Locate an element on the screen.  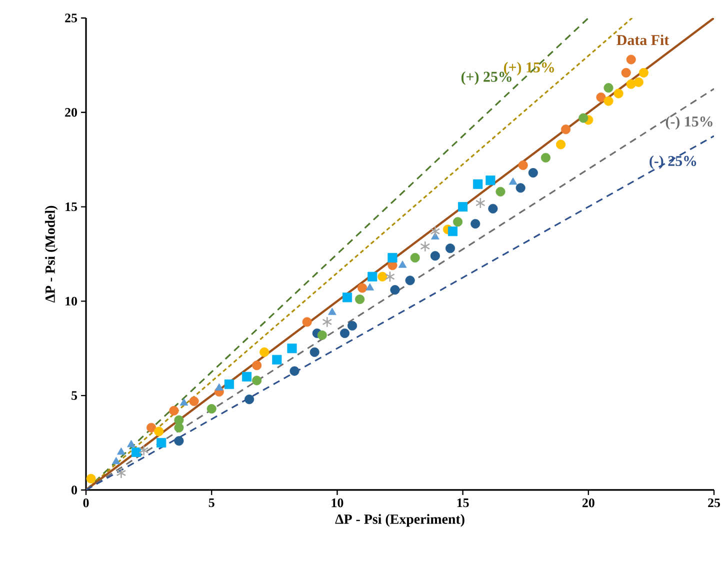
x-tick-label: 5 is located at coordinates (211, 503).